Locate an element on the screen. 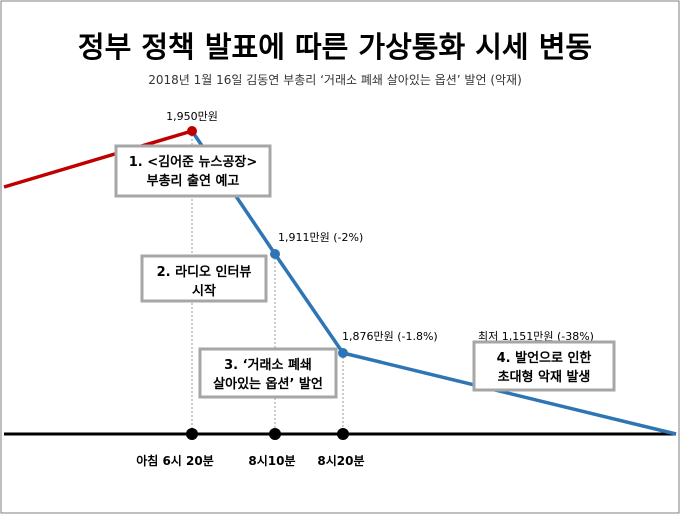 The image size is (680, 514). annotation-text: 2. 라디오 인터뷰 is located at coordinates (204, 272).